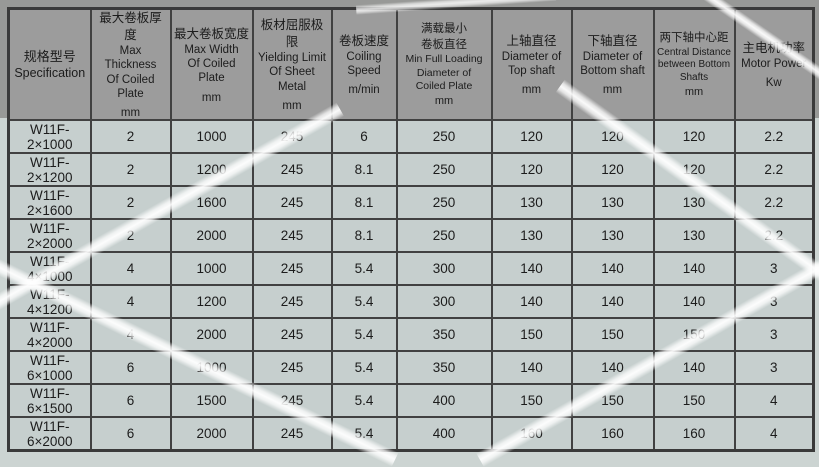  I want to click on table-row: W11F-6×2000 6 2000 245 5.4 400 160 160 160 4, so click(411, 434).